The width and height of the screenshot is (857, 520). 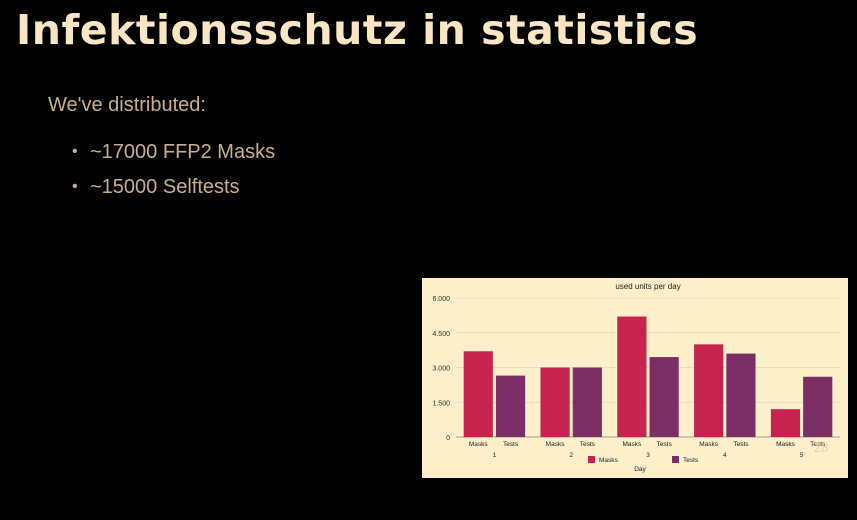 I want to click on bullet-list: • ~17000 FFP2 Masks • ~15000 Selftests, so click(x=173, y=175).